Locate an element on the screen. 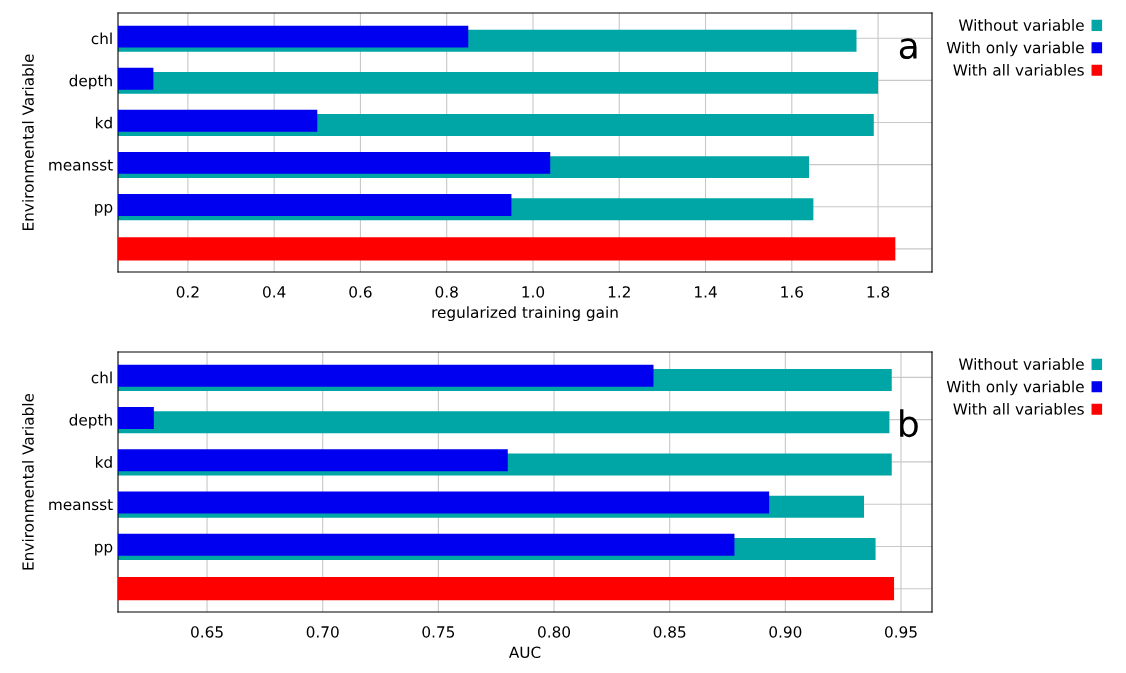  x-tick-label: 0.70 is located at coordinates (322, 632).